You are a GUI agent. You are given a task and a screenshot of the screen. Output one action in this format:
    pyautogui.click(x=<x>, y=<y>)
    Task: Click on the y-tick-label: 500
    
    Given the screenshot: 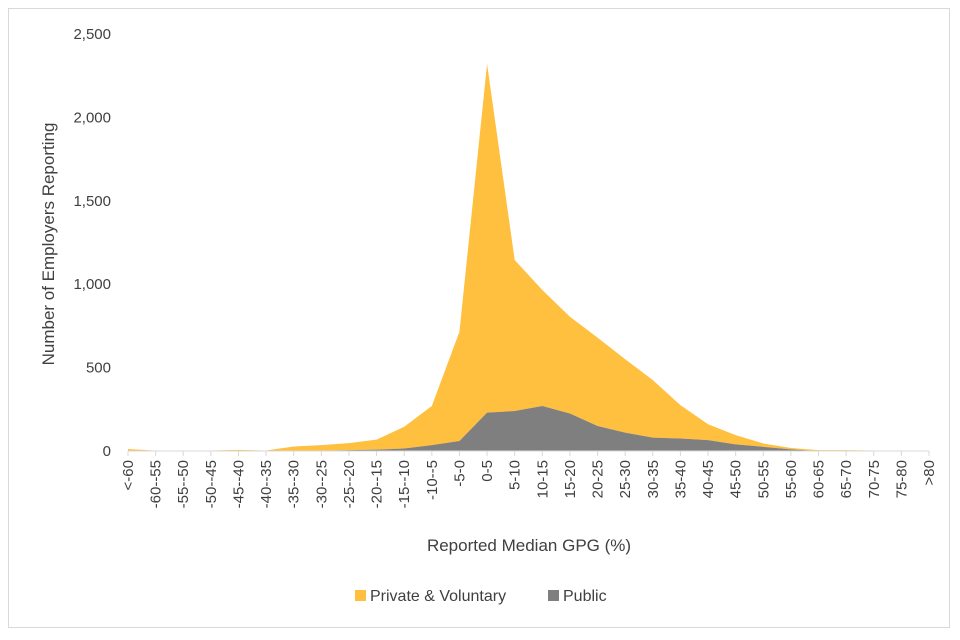 What is the action you would take?
    pyautogui.click(x=98, y=368)
    